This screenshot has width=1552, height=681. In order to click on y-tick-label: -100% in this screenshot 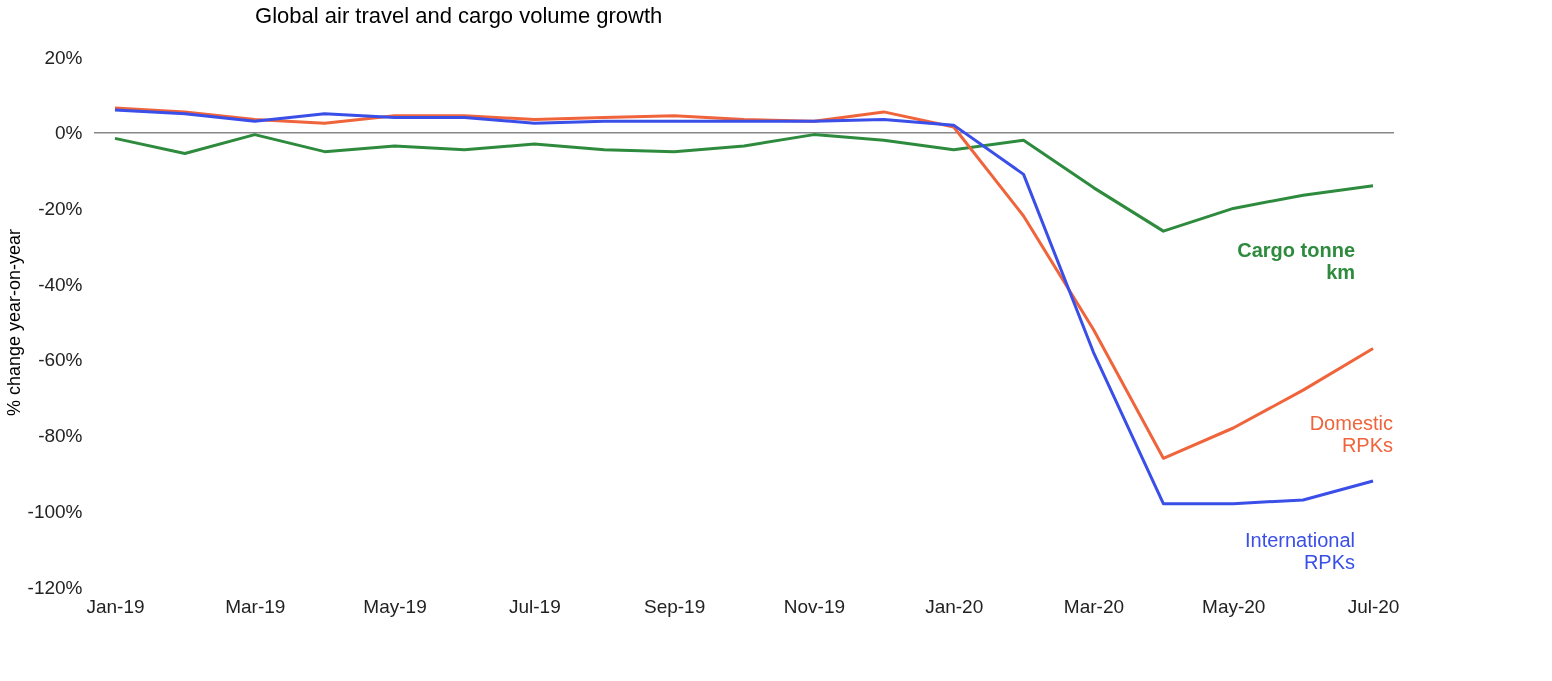, I will do `click(55, 511)`.